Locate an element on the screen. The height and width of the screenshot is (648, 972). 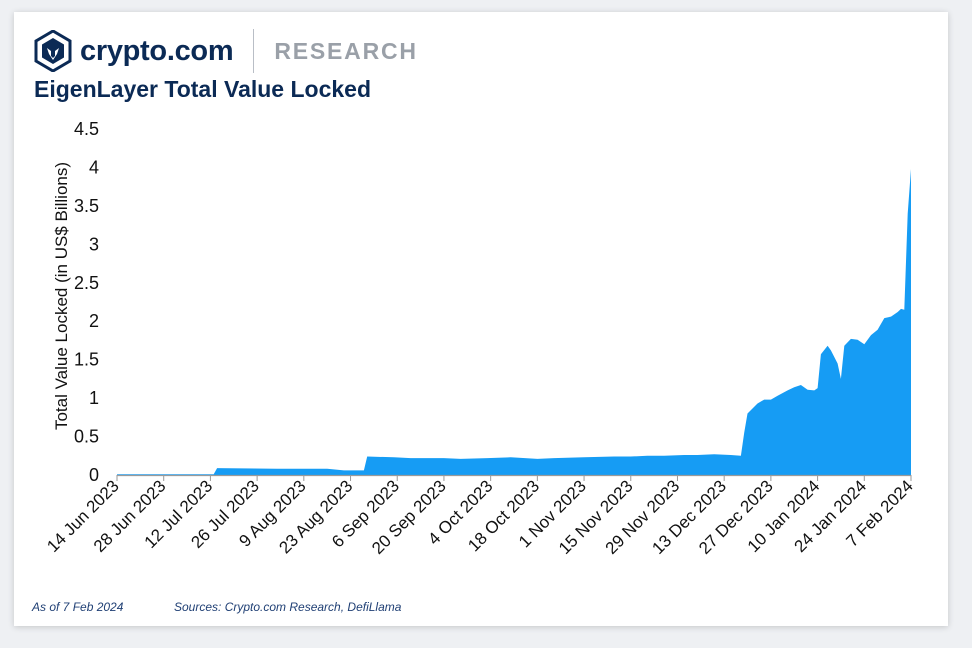
brand-section: RESEARCH is located at coordinates (346, 50).